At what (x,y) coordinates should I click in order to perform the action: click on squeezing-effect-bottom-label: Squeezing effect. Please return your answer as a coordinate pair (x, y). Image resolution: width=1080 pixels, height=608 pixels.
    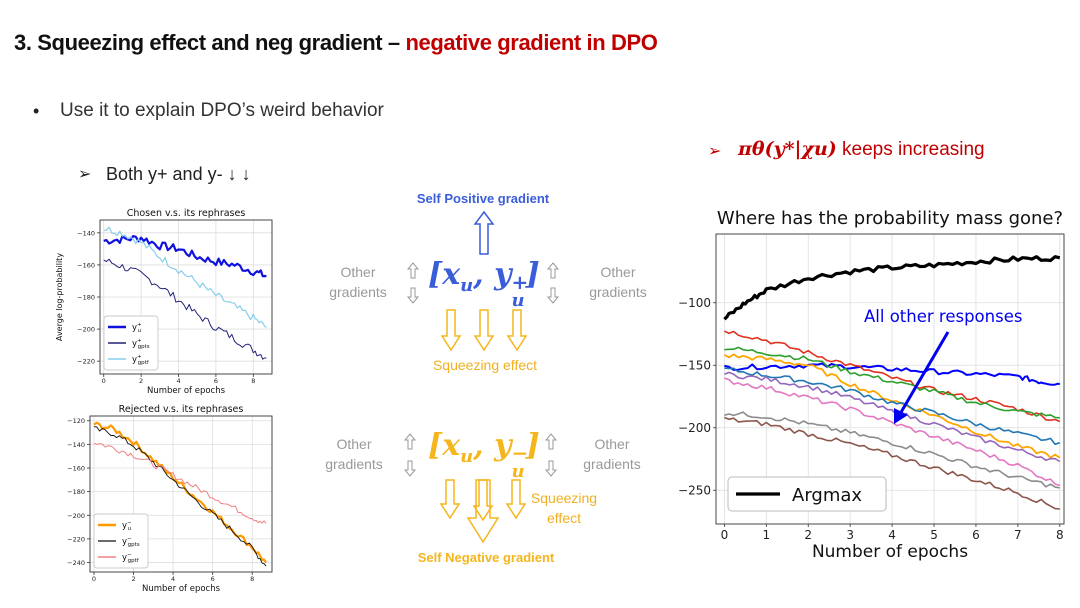
    Looking at the image, I should click on (564, 508).